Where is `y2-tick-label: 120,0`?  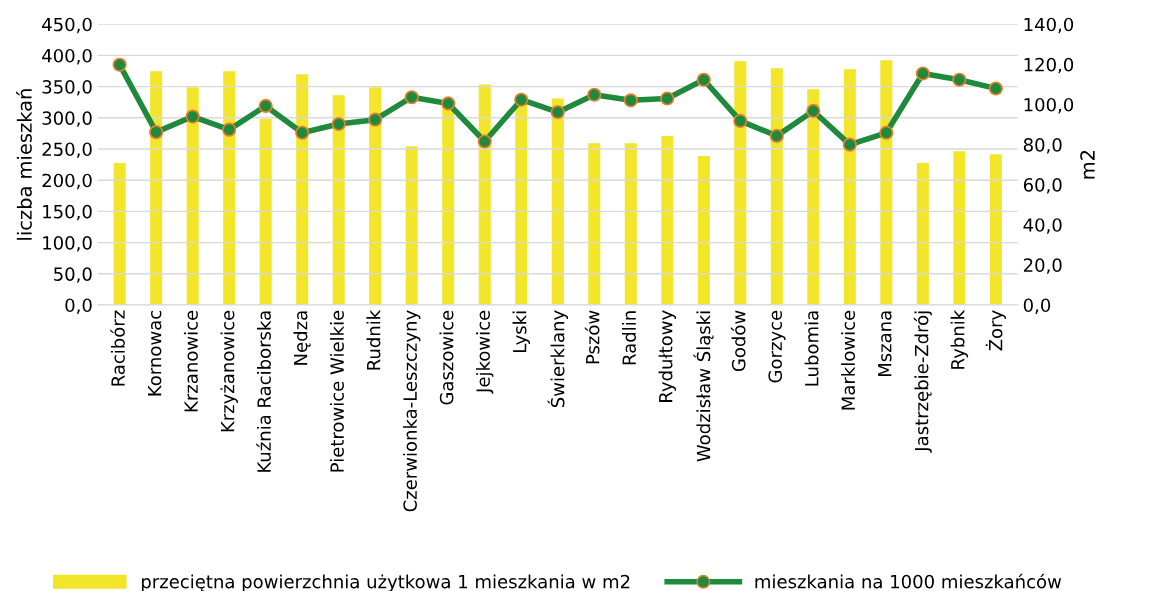
y2-tick-label: 120,0 is located at coordinates (1049, 65).